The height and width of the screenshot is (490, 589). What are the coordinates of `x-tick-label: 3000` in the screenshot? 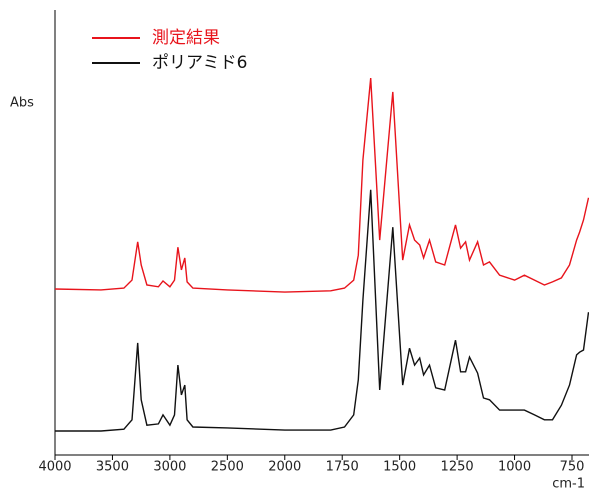 It's located at (169, 467).